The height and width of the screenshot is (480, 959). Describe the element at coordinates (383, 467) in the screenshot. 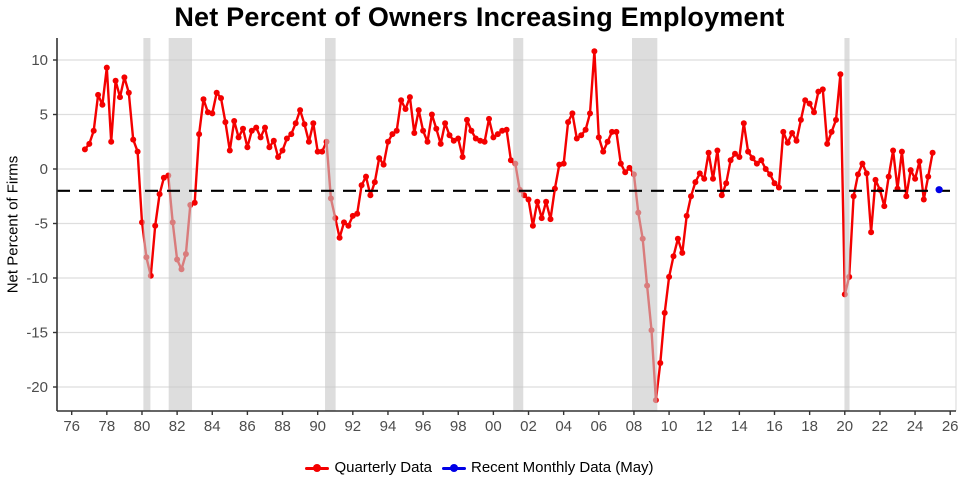

I see `legend-label-quarterly: Quarterly Data` at that location.